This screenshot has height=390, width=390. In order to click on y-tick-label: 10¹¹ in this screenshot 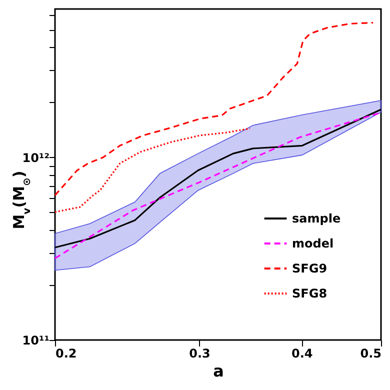, I will do `click(36, 341)`.